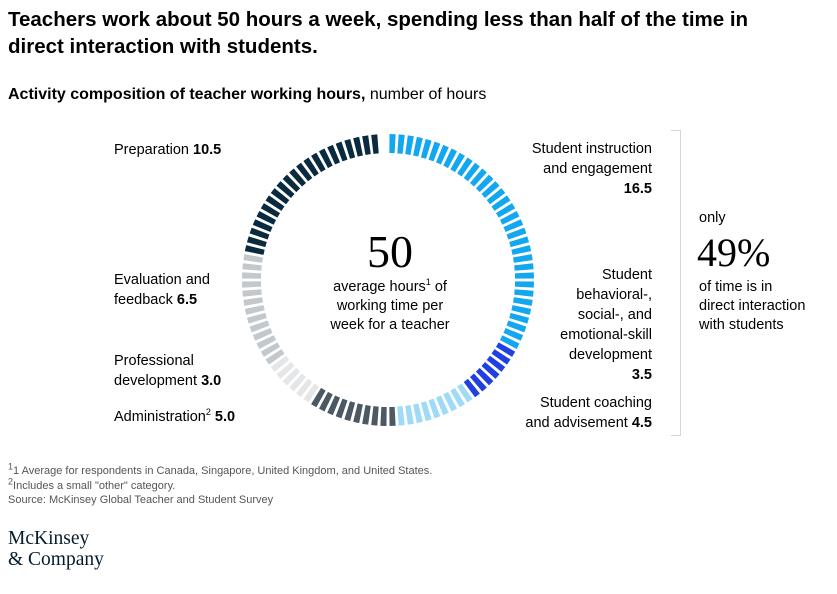  I want to click on label-instruction-value: 16.5, so click(637, 189).